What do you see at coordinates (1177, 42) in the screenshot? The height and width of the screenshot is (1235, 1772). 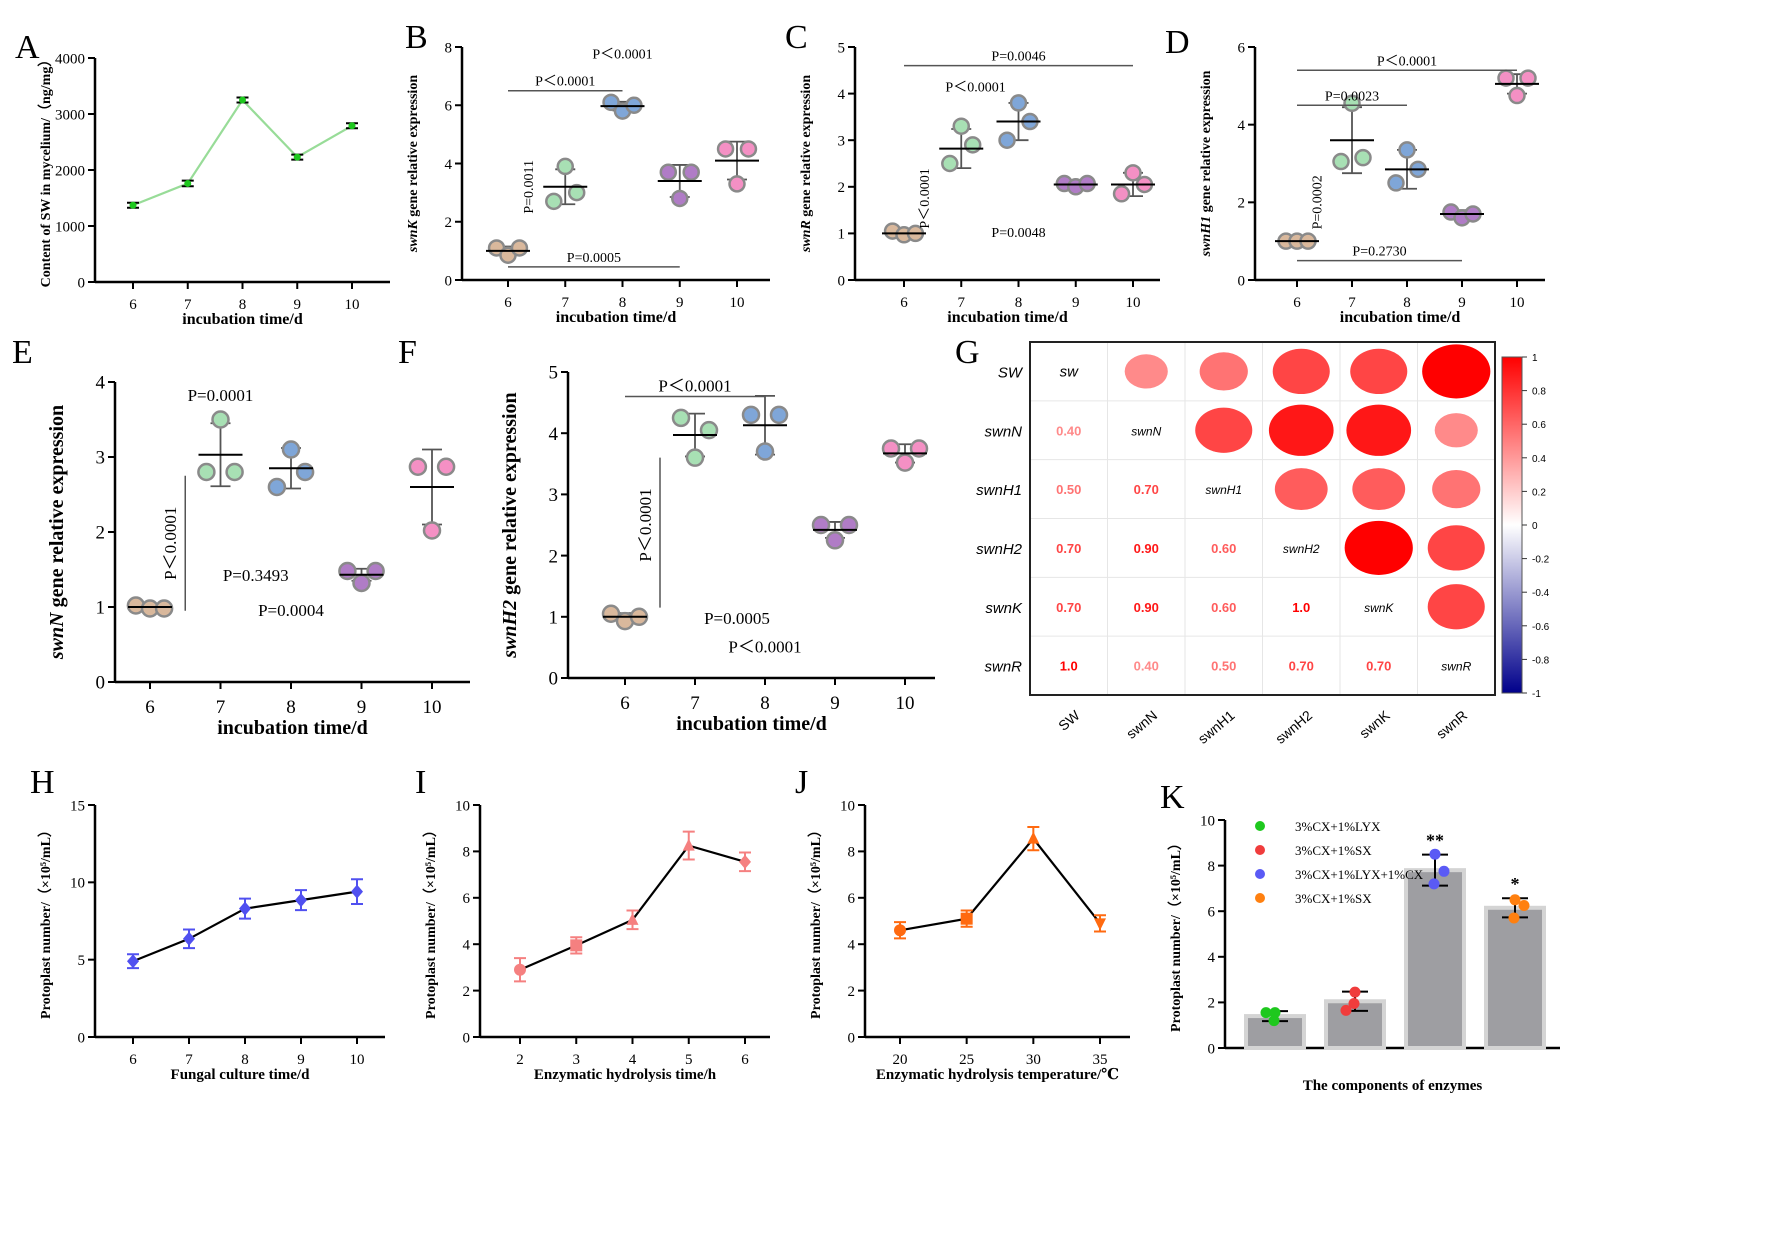 I see `panel-letter: D` at bounding box center [1177, 42].